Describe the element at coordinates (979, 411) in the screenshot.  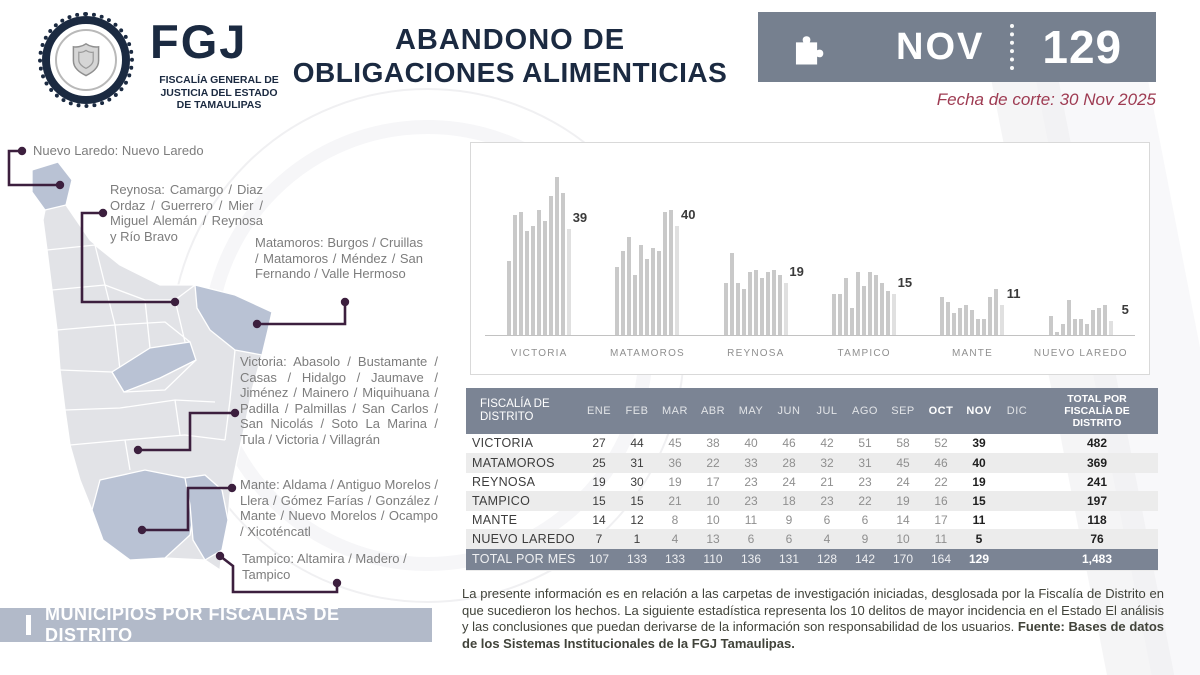
I see `table-header-nov: NOV` at that location.